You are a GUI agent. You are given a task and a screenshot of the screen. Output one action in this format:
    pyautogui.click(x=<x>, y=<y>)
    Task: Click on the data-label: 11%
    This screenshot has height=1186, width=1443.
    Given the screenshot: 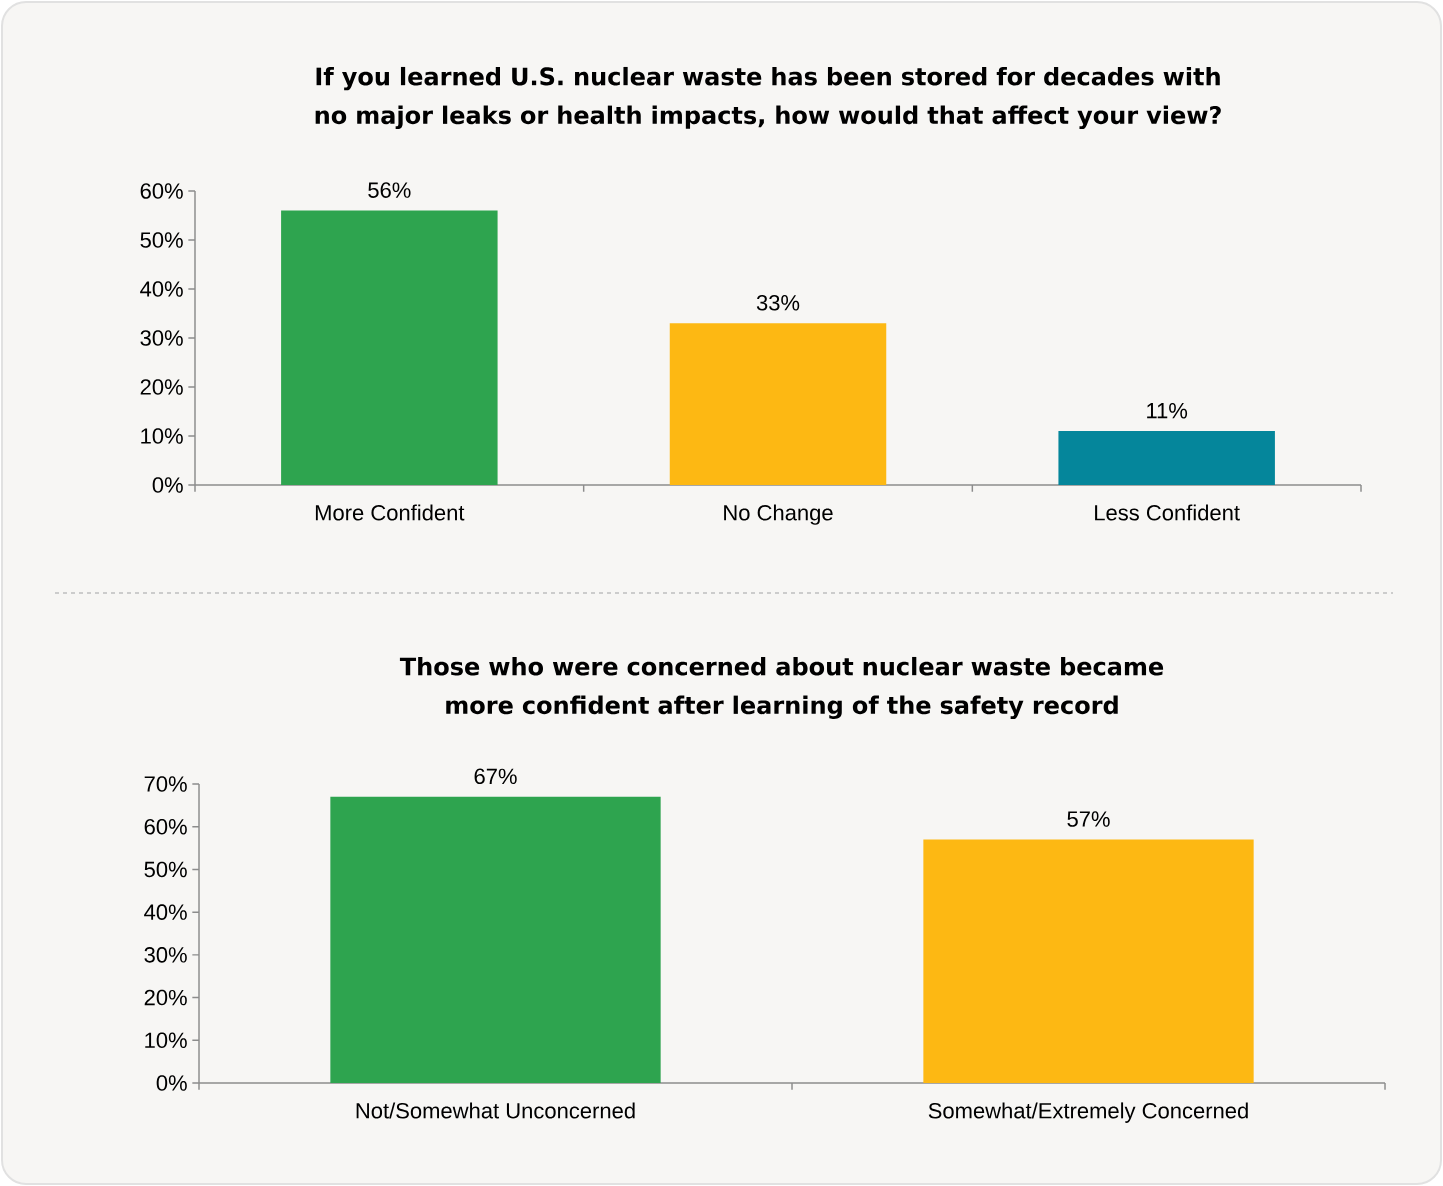 What is the action you would take?
    pyautogui.click(x=1167, y=410)
    